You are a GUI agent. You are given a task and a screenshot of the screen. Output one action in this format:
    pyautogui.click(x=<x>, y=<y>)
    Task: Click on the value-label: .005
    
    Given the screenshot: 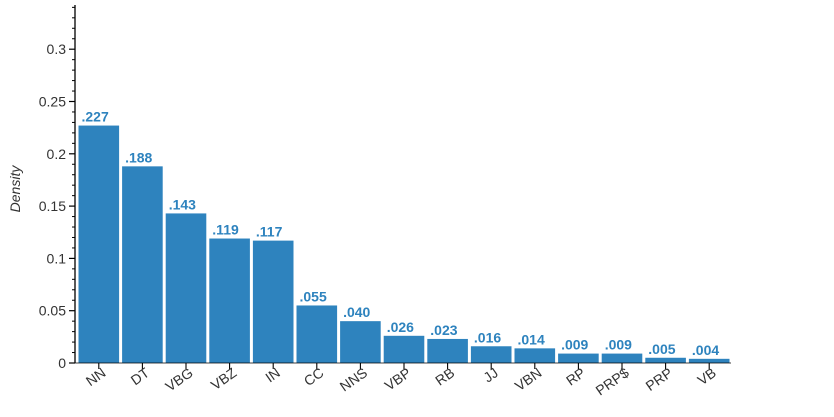 What is the action you would take?
    pyautogui.click(x=661, y=349)
    